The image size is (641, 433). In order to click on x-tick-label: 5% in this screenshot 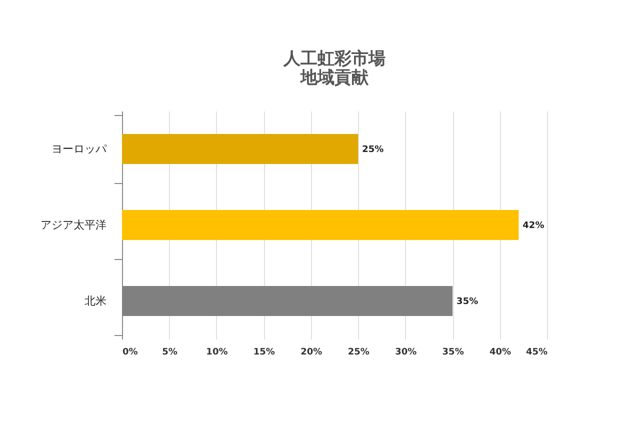, I will do `click(170, 353)`.